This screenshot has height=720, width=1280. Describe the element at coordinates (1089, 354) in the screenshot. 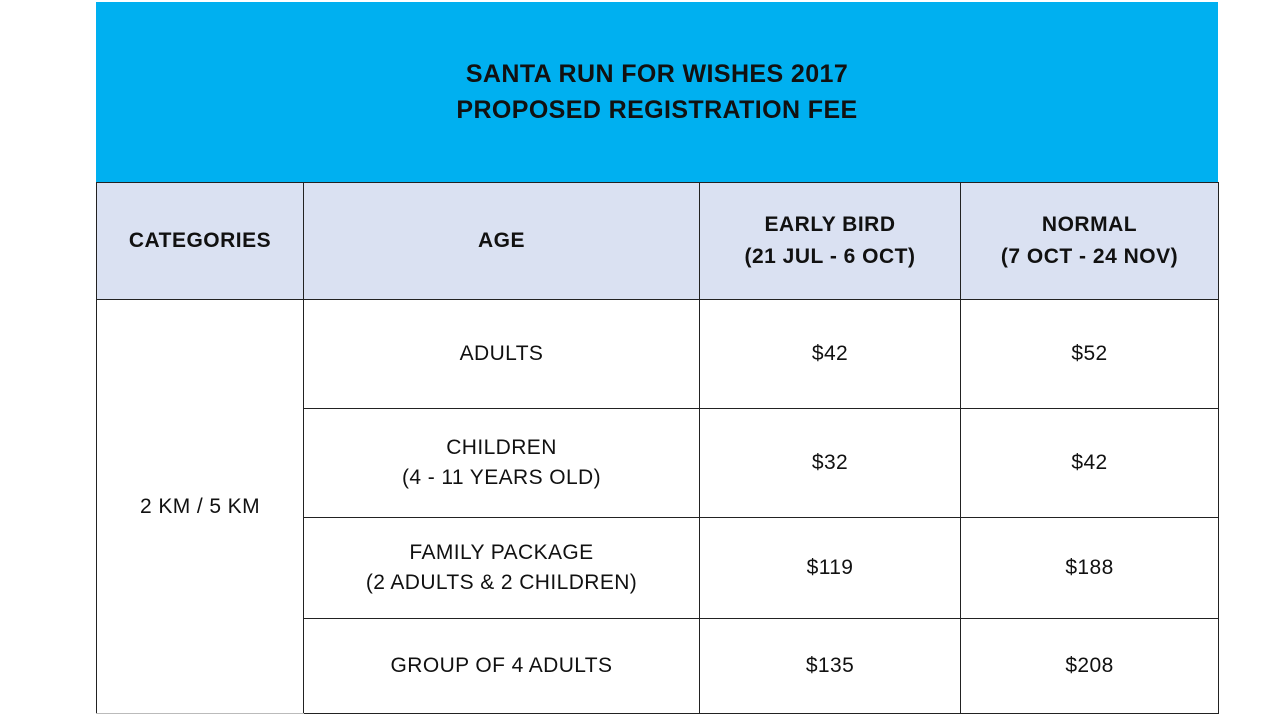

I see `normal-fee-cell: $52` at that location.